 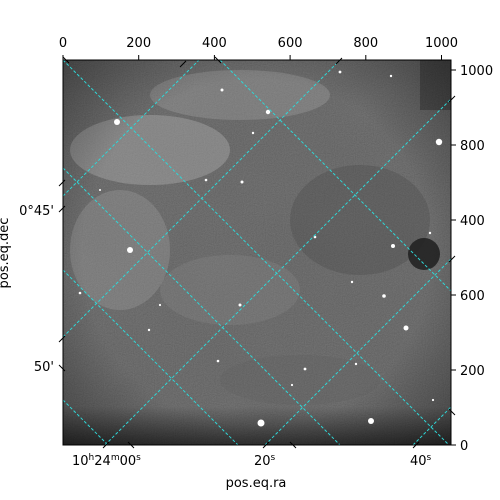 What do you see at coordinates (476, 71) in the screenshot?
I see `right-tick-label: 1000` at bounding box center [476, 71].